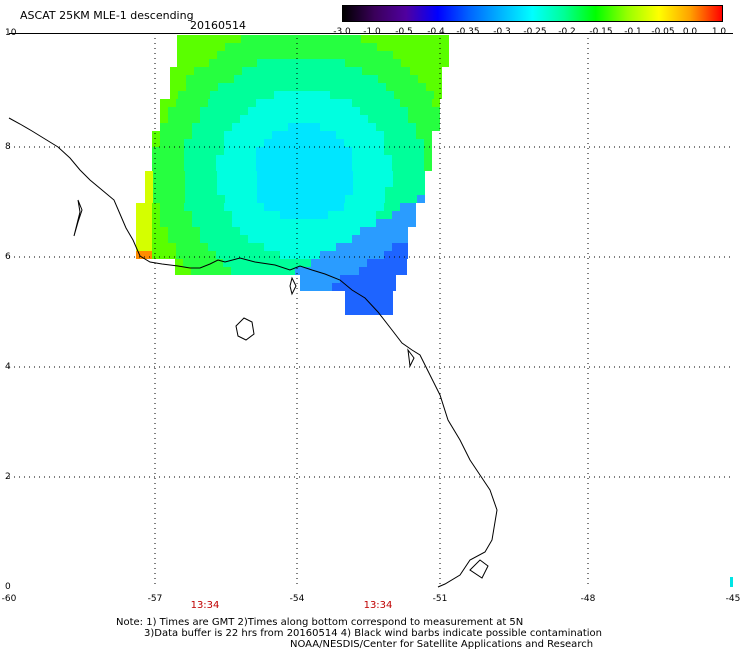 Image resolution: width=740 pixels, height=650 pixels. I want to click on y-axis-label: 10, so click(11, 33).